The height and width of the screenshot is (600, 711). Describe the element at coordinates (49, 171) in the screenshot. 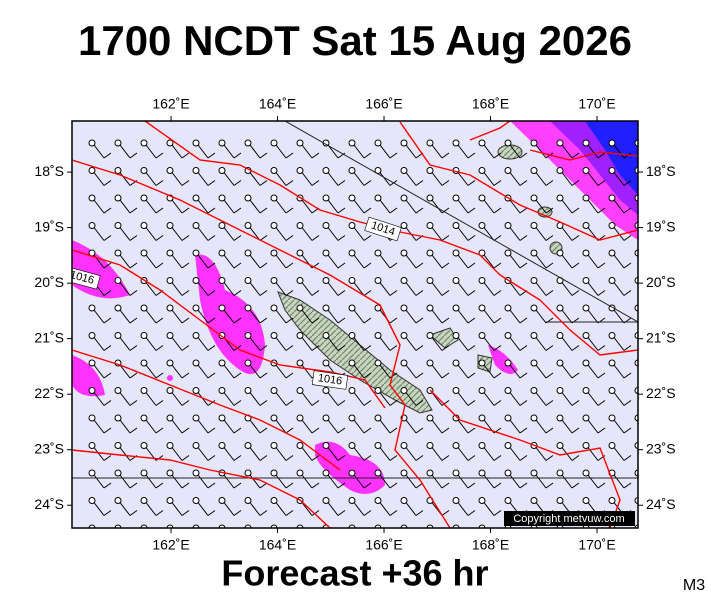

I see `lat-label: 18˚S` at that location.